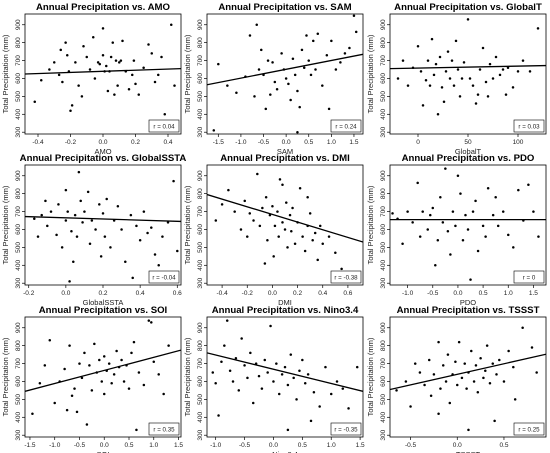 The height and width of the screenshot is (453, 550). I want to click on x-tick-label: 0.5, so click(128, 445).